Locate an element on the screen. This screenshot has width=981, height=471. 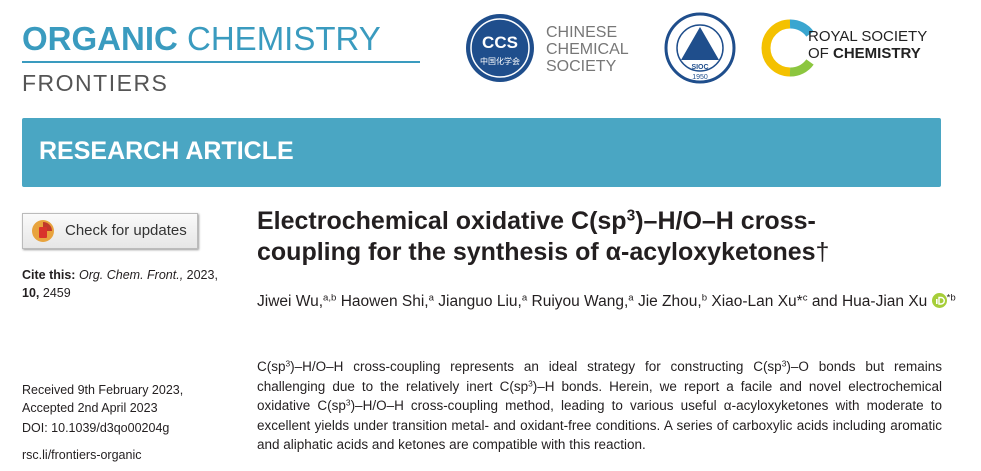
check-updates-text: Check for updates is located at coordinates (126, 230).